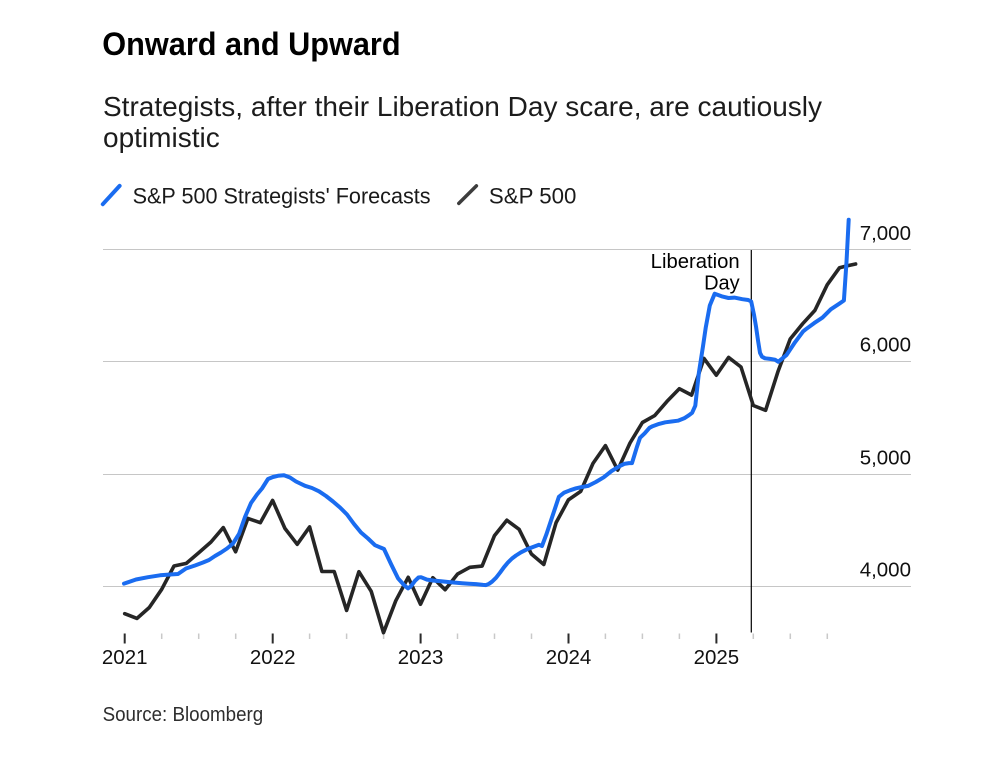  I want to click on svg-text: 2023, so click(421, 657).